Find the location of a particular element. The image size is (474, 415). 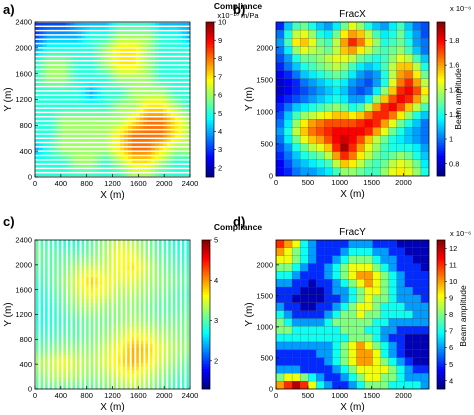

y-tick-label: 800 is located at coordinates (25, 339).